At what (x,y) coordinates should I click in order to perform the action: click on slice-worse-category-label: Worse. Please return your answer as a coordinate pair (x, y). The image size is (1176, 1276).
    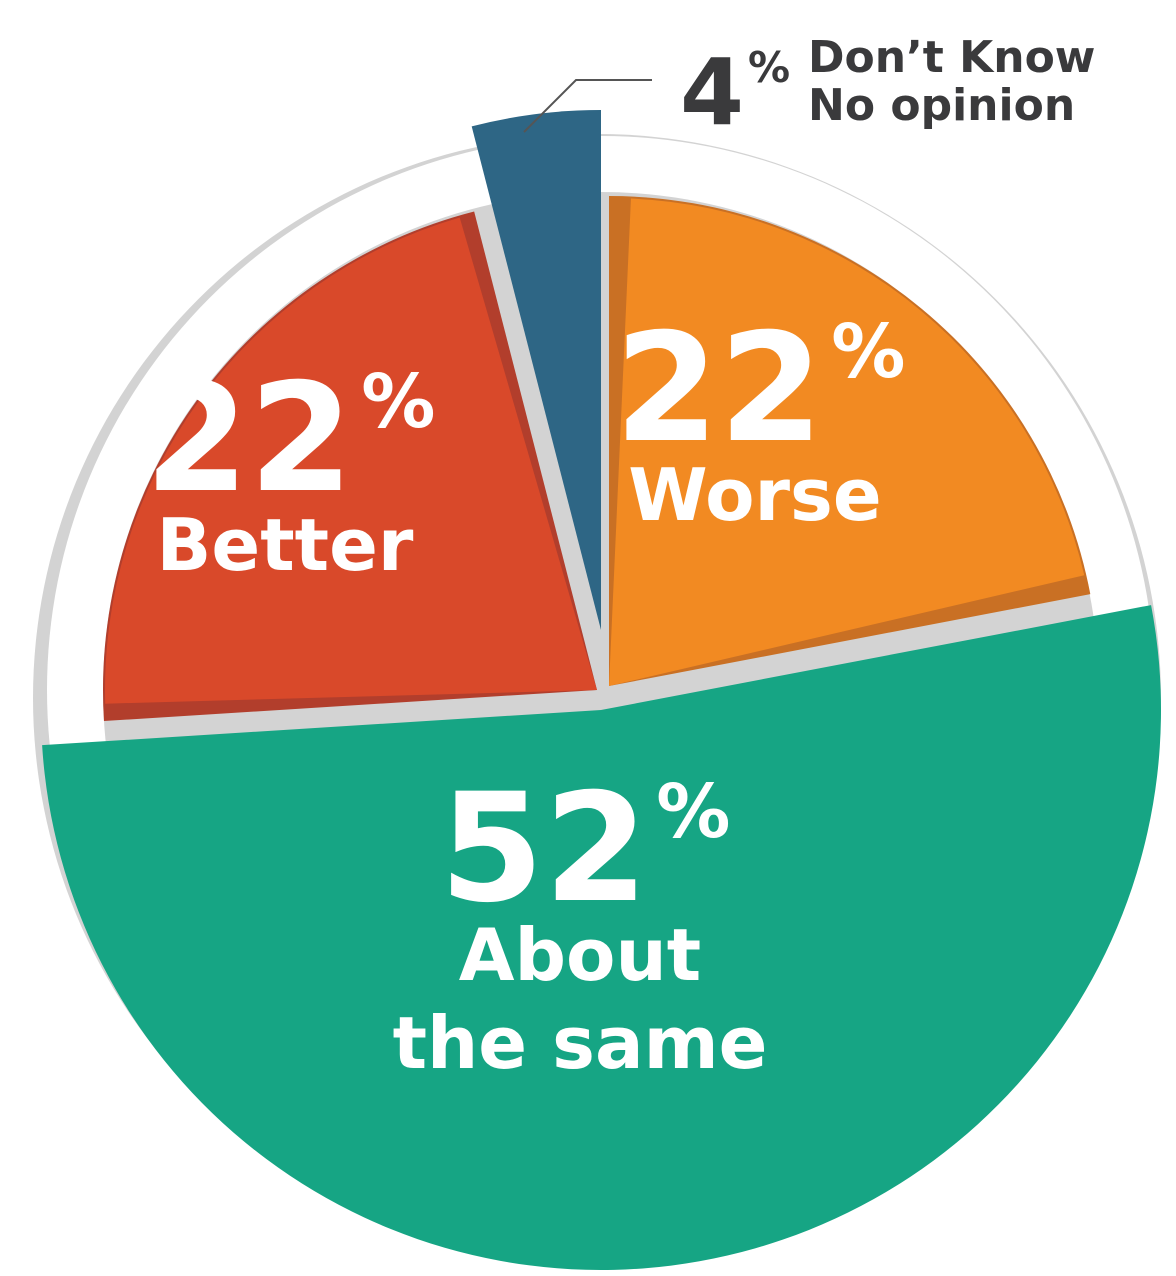
    Looking at the image, I should click on (755, 495).